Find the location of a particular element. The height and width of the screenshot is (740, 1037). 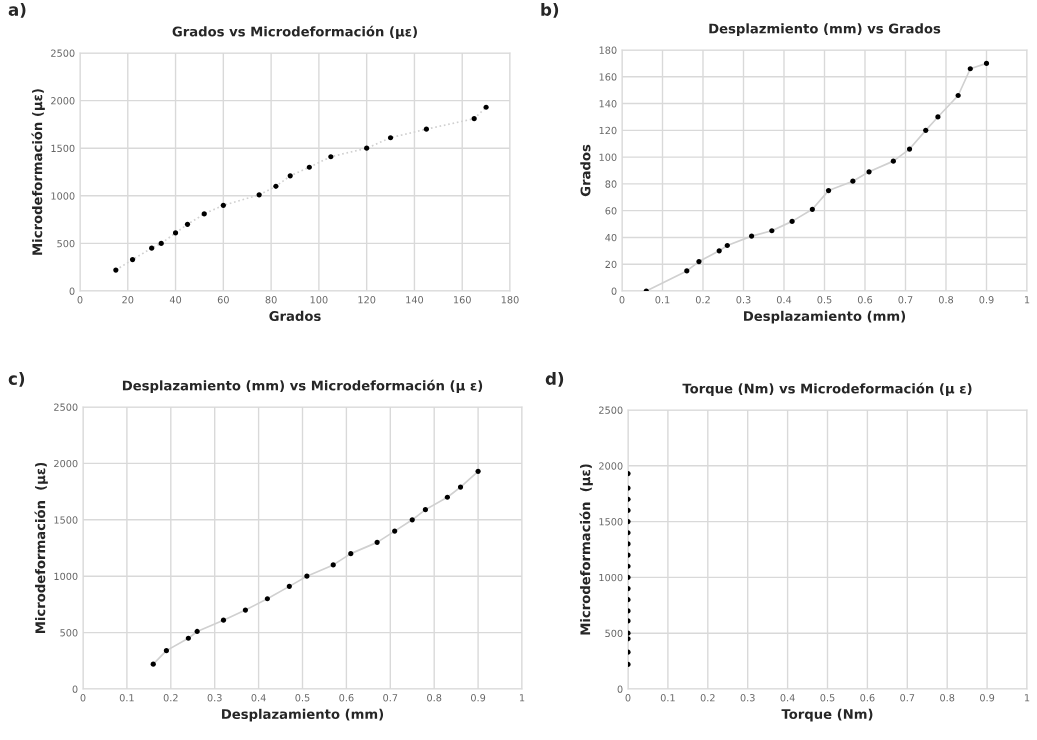

y-tick-label: 140 is located at coordinates (608, 104).